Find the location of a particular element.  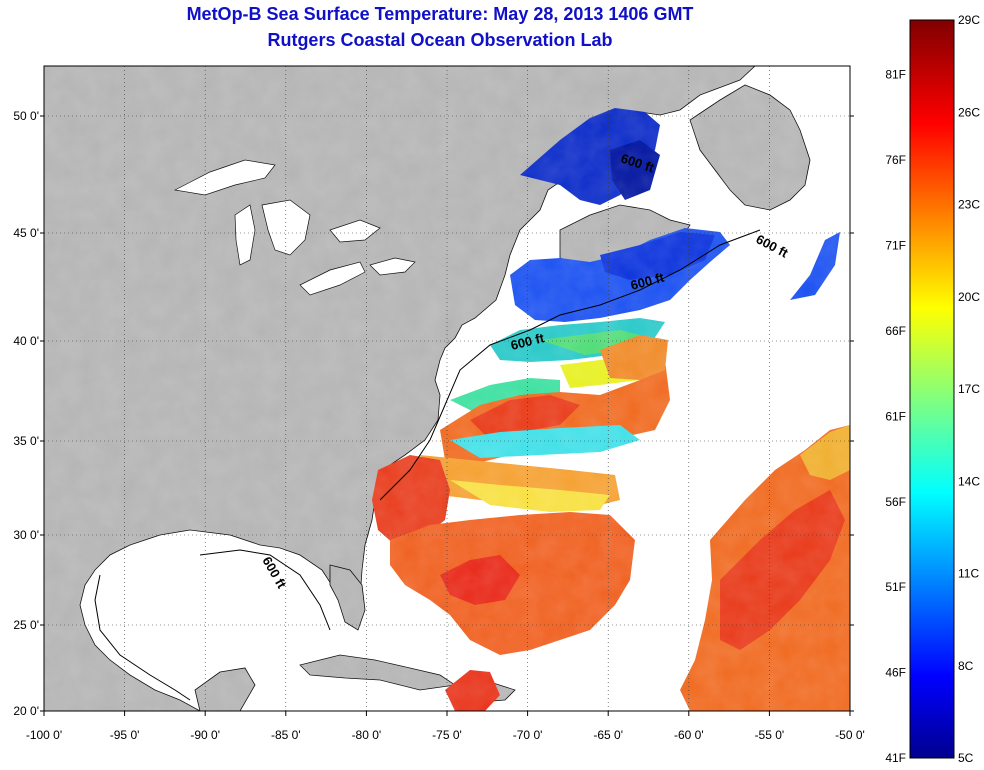

latitude-tick-label: 30 0' is located at coordinates (26, 535).